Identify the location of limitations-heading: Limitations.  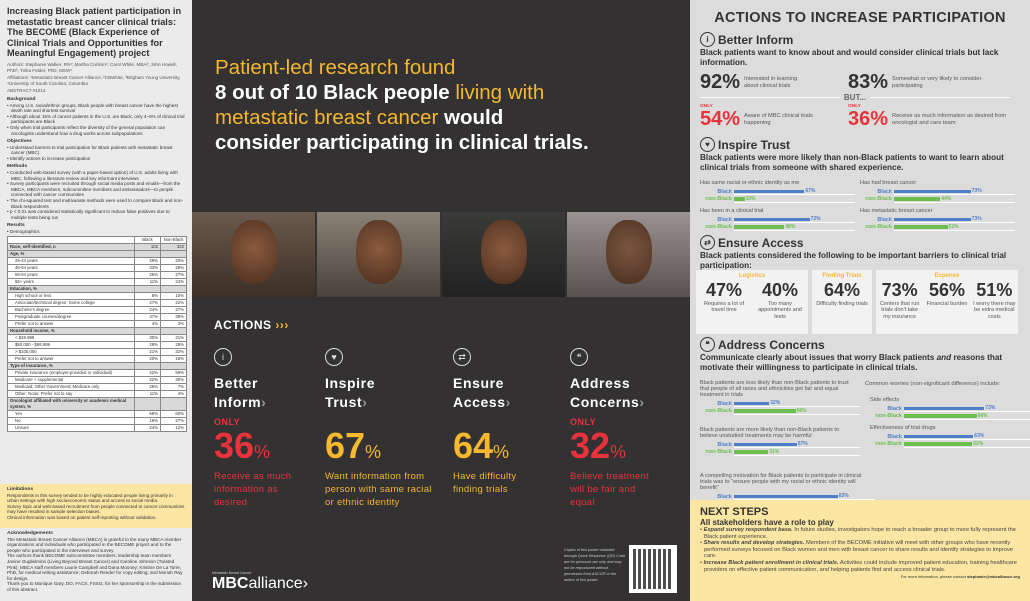
(20, 489).